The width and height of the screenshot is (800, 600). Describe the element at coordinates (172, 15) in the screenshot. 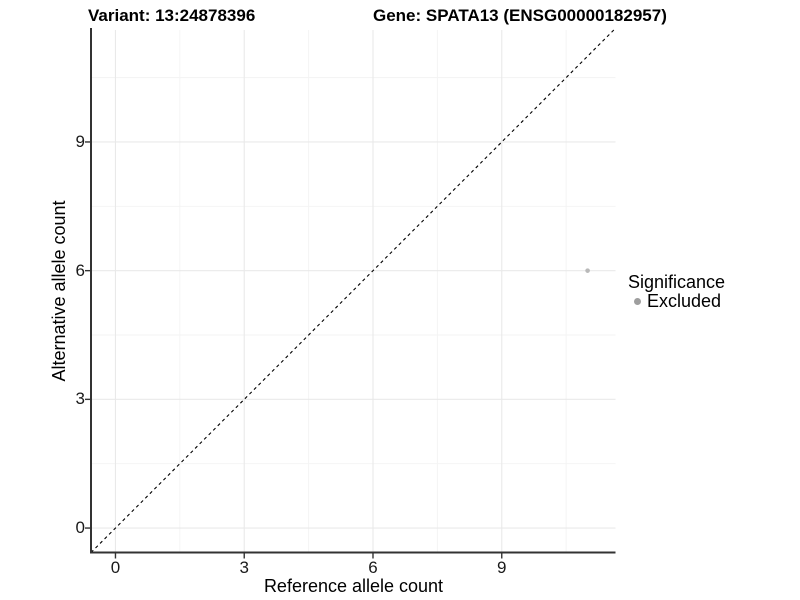

I see `plot-title-variant: Variant: 13:24878396` at that location.